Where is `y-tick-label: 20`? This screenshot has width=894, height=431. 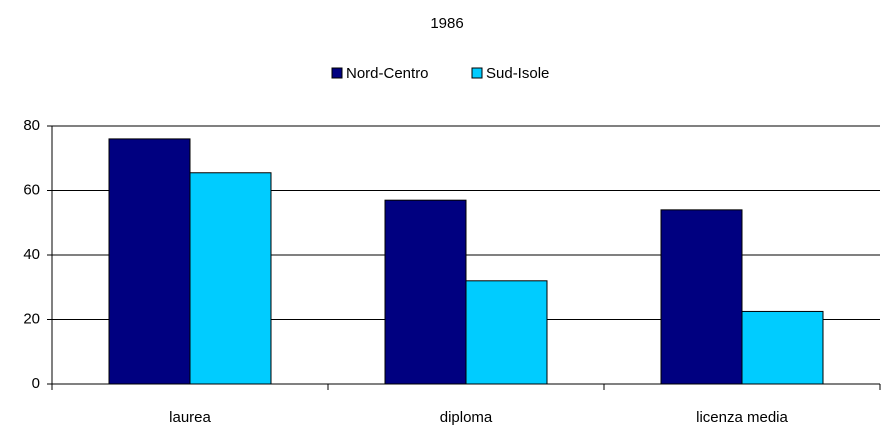
y-tick-label: 20 is located at coordinates (31, 318).